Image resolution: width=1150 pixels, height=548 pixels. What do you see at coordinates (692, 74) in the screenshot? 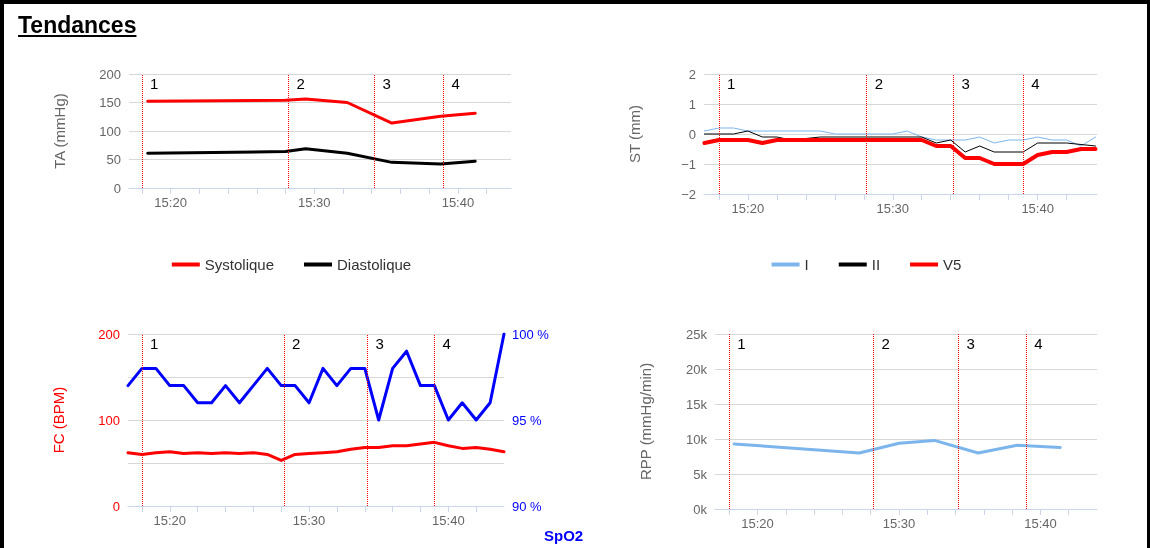
I see `y-tick-label: 2` at bounding box center [692, 74].